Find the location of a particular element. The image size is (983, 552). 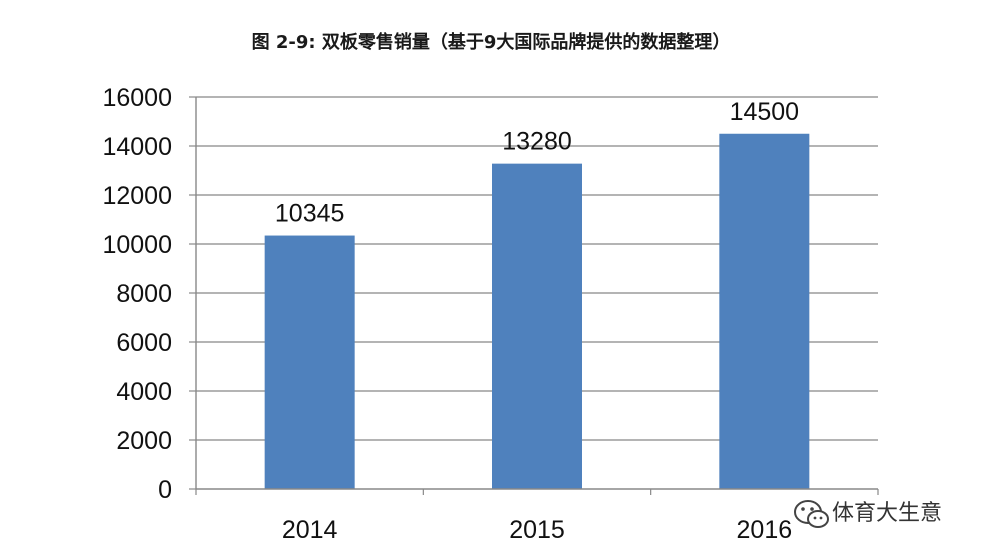

y-tick-label: 12000 is located at coordinates (137, 196).